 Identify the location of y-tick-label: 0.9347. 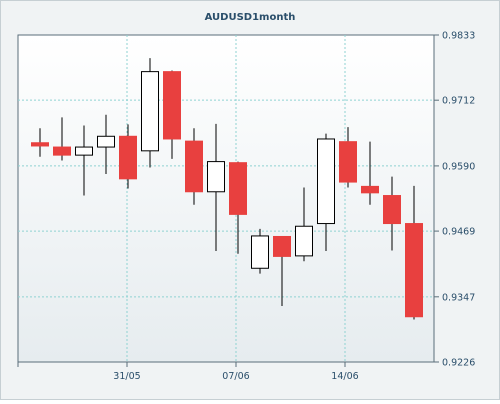
(458, 297).